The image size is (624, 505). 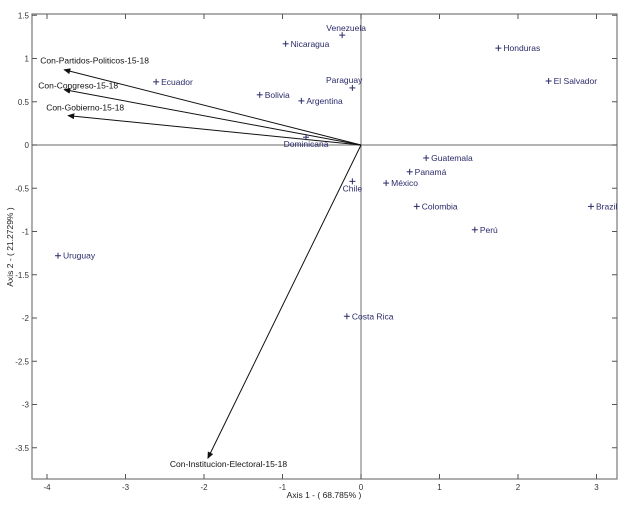 I want to click on country-label: Chile, so click(x=353, y=188).